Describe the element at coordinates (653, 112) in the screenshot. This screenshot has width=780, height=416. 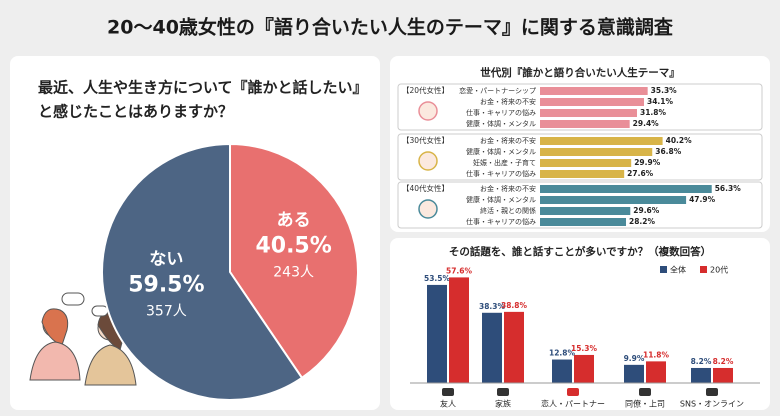
I see `value-label: 31.8%` at that location.